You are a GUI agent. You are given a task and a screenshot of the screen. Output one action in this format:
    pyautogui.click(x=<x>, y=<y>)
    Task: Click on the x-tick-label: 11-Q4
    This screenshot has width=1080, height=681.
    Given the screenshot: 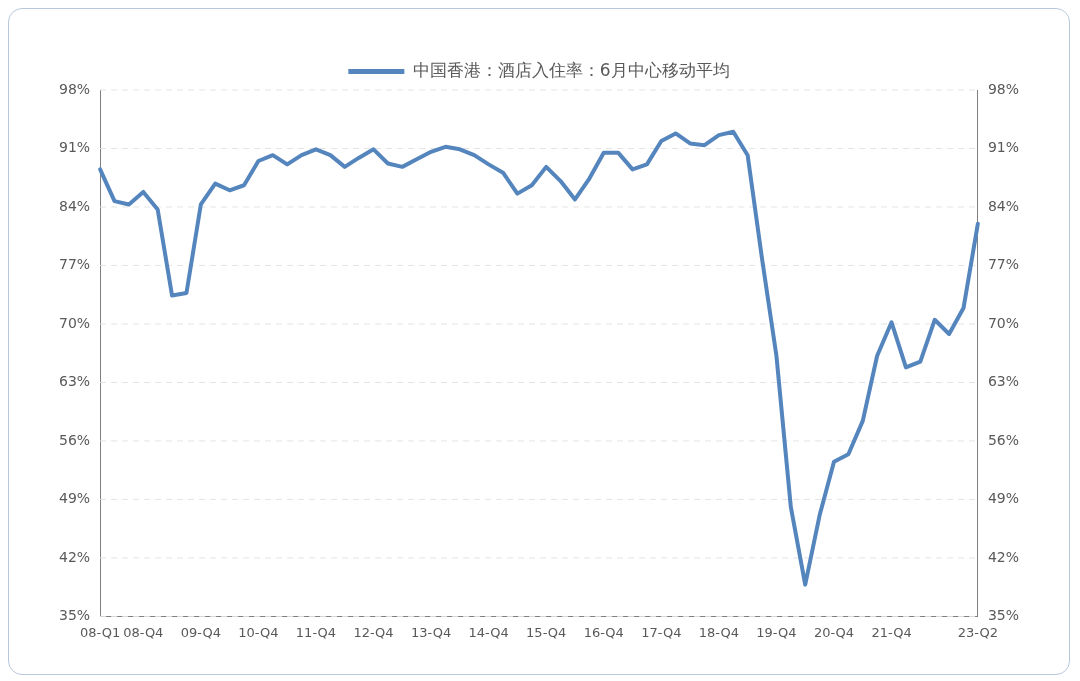 What is the action you would take?
    pyautogui.click(x=316, y=632)
    